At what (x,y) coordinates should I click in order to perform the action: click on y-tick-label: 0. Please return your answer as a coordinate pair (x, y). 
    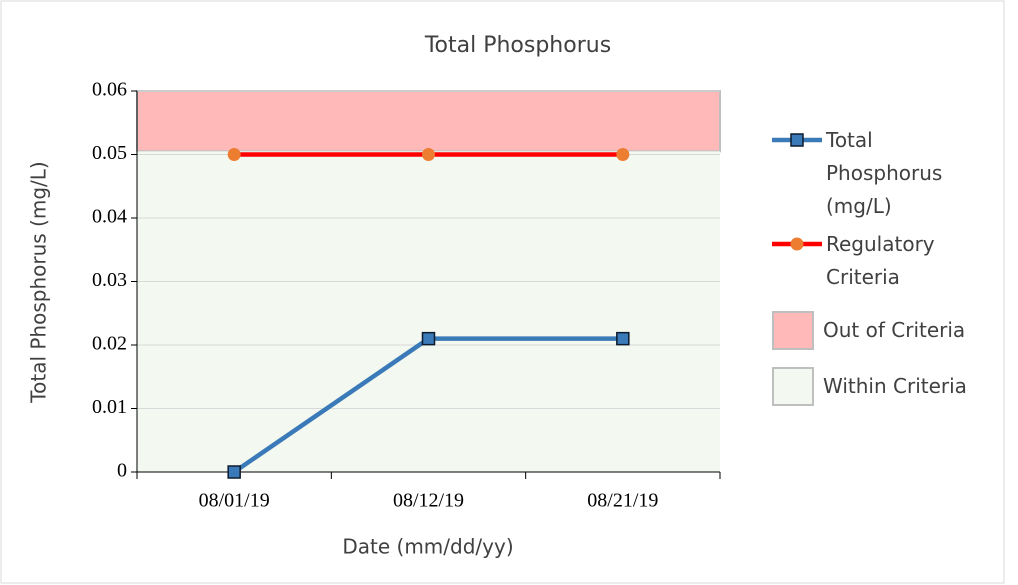
    Looking at the image, I should click on (122, 471).